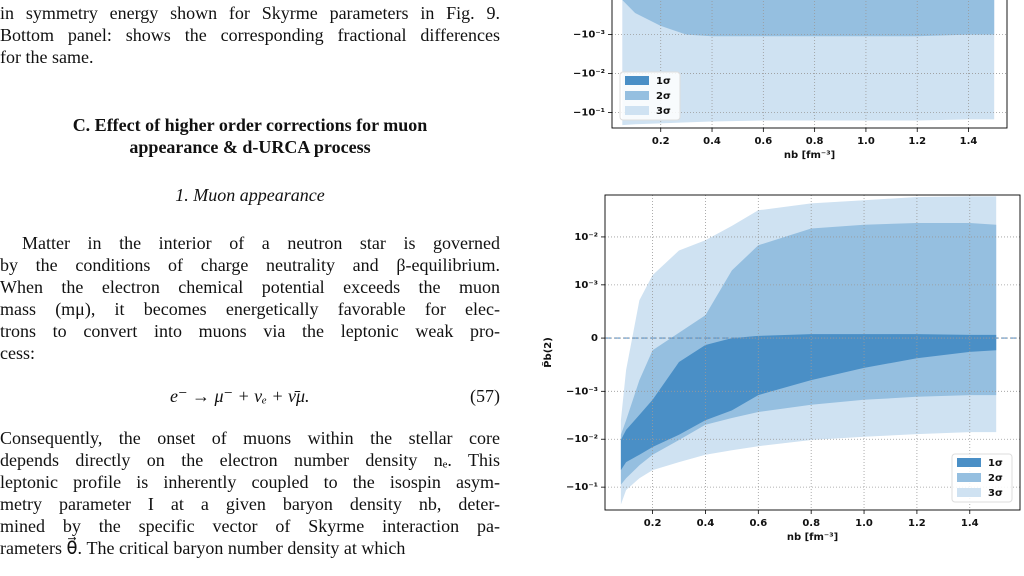  I want to click on equation-body: e⁻ → μ⁻ + νₑ + ν̄μ., so click(240, 396).